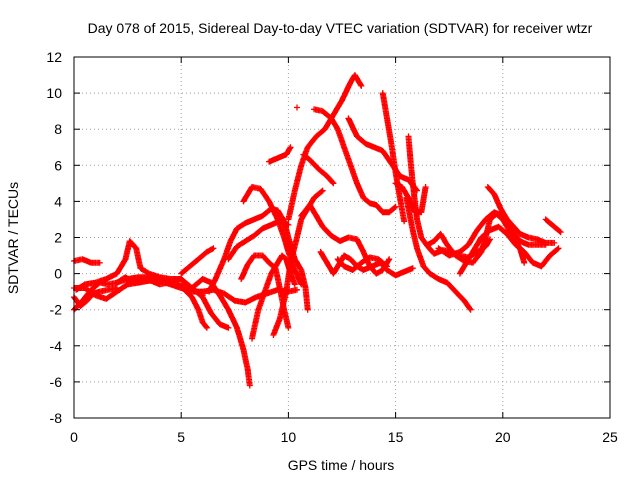 The width and height of the screenshot is (640, 480). What do you see at coordinates (181, 437) in the screenshot?
I see `x-tick-label: 5` at bounding box center [181, 437].